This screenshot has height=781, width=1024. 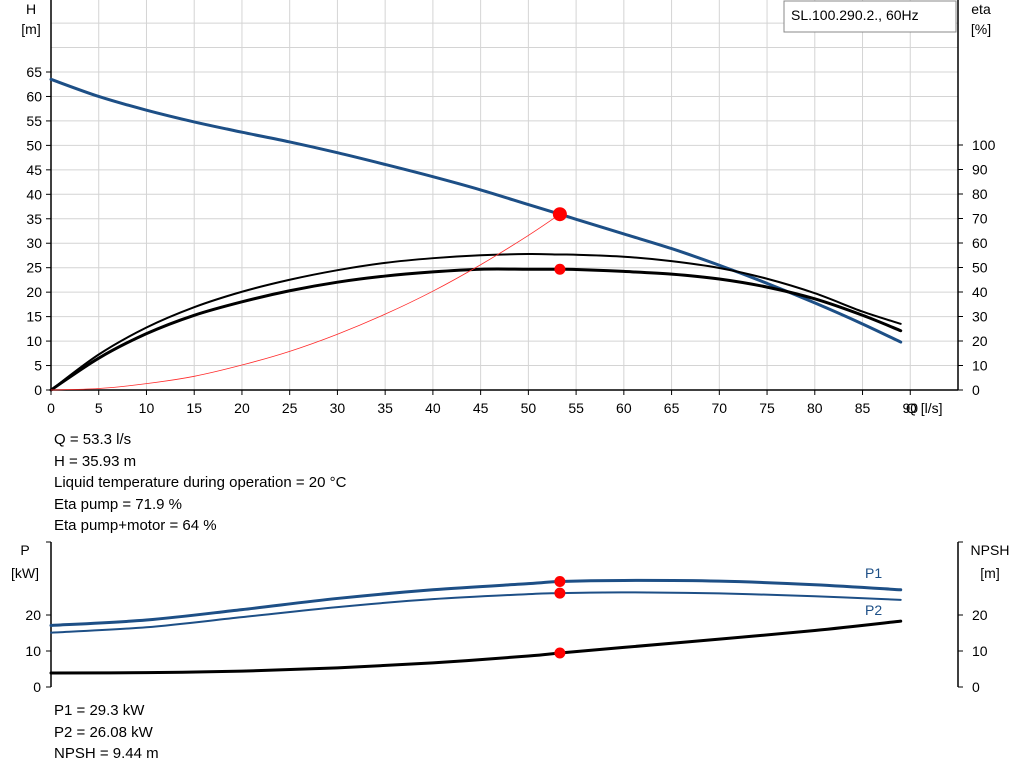 I want to click on npsh-tick-label: 20, so click(x=980, y=615).